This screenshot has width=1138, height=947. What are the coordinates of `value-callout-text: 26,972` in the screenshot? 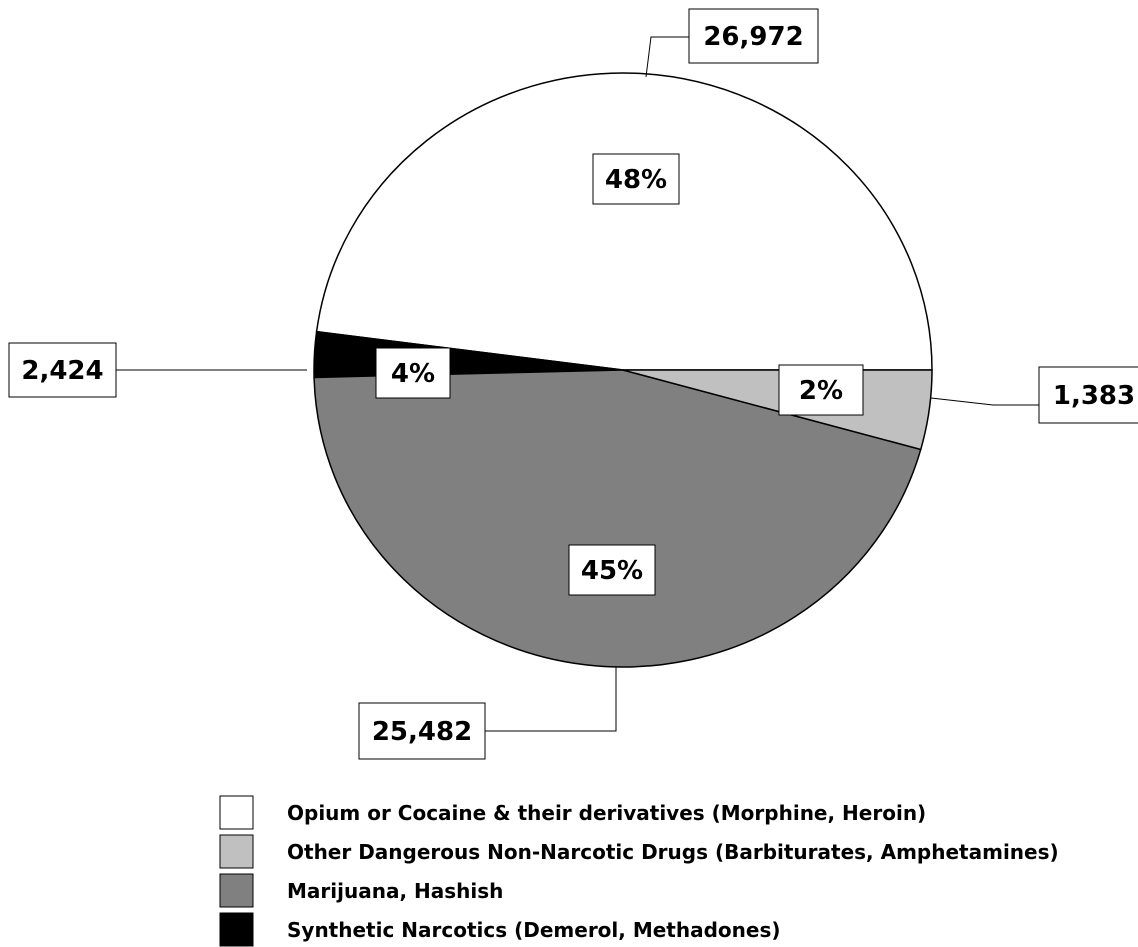 It's located at (753, 37).